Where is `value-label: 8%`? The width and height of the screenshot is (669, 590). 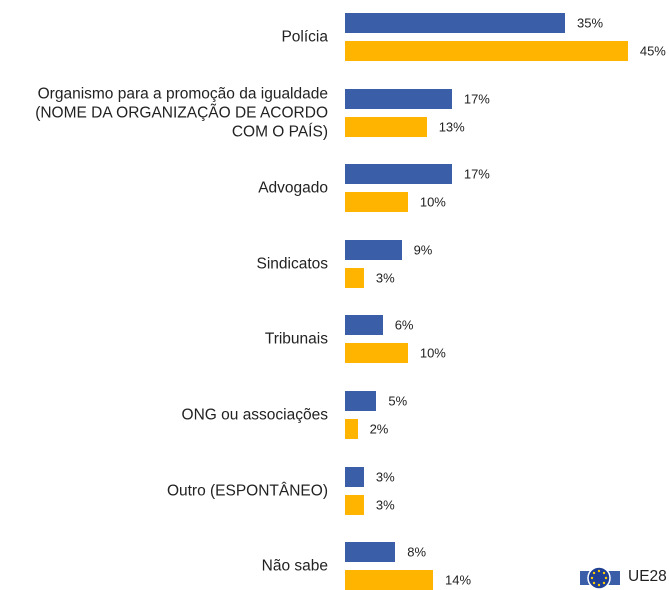 value-label: 8% is located at coordinates (417, 552).